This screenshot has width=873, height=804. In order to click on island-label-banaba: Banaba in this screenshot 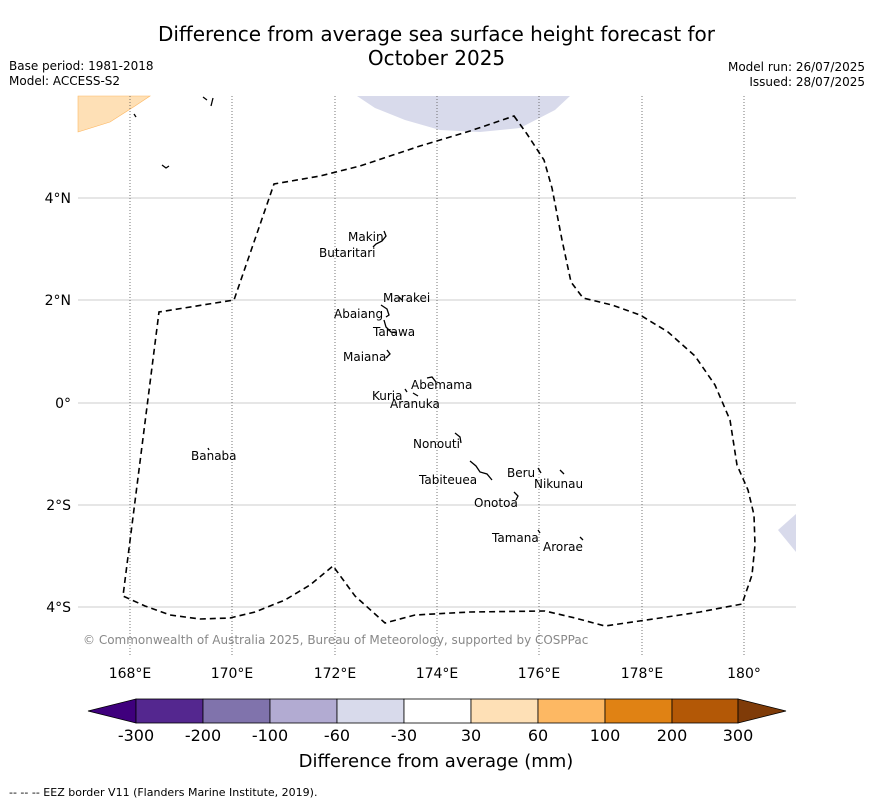, I will do `click(214, 456)`.